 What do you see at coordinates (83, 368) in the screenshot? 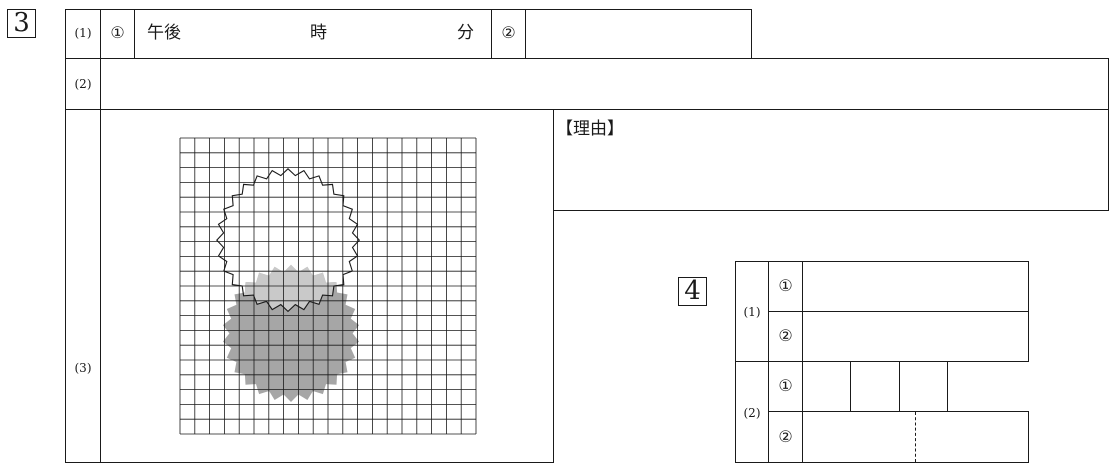
I see `q3-row3-label: (3)` at bounding box center [83, 368].